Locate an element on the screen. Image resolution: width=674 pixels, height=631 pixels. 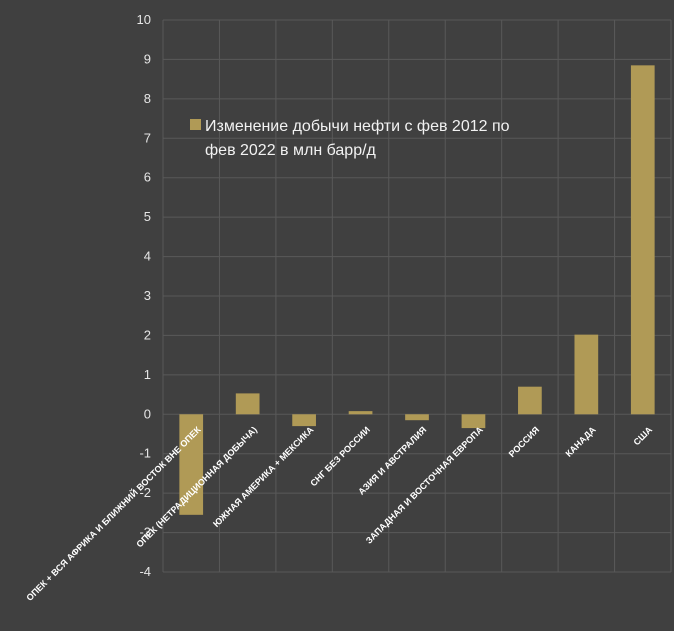
x-category-label: ЮЖНАЯ АМЕРИКА + МЕКСИКА is located at coordinates (263, 476).